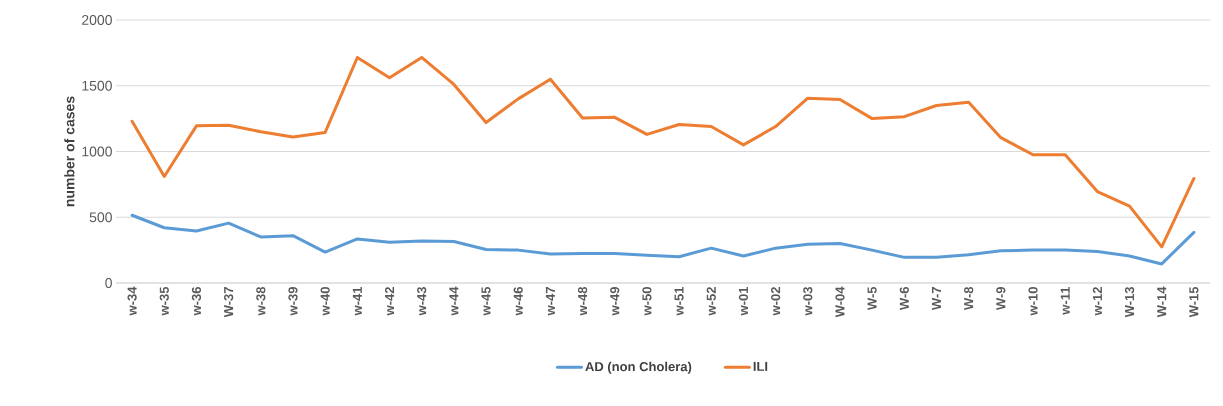  Describe the element at coordinates (97, 151) in the screenshot. I see `y-tick-label: 1000` at that location.